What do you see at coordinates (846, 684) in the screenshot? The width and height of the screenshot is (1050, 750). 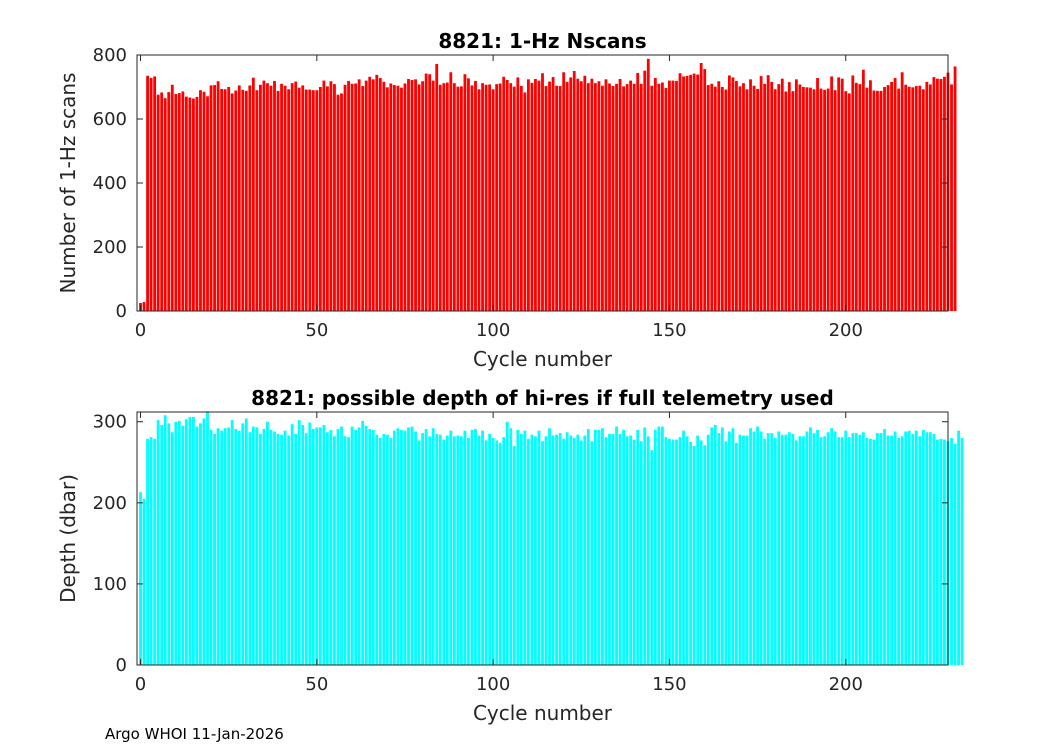 I see `chart2-x-tick-label: 200` at bounding box center [846, 684].